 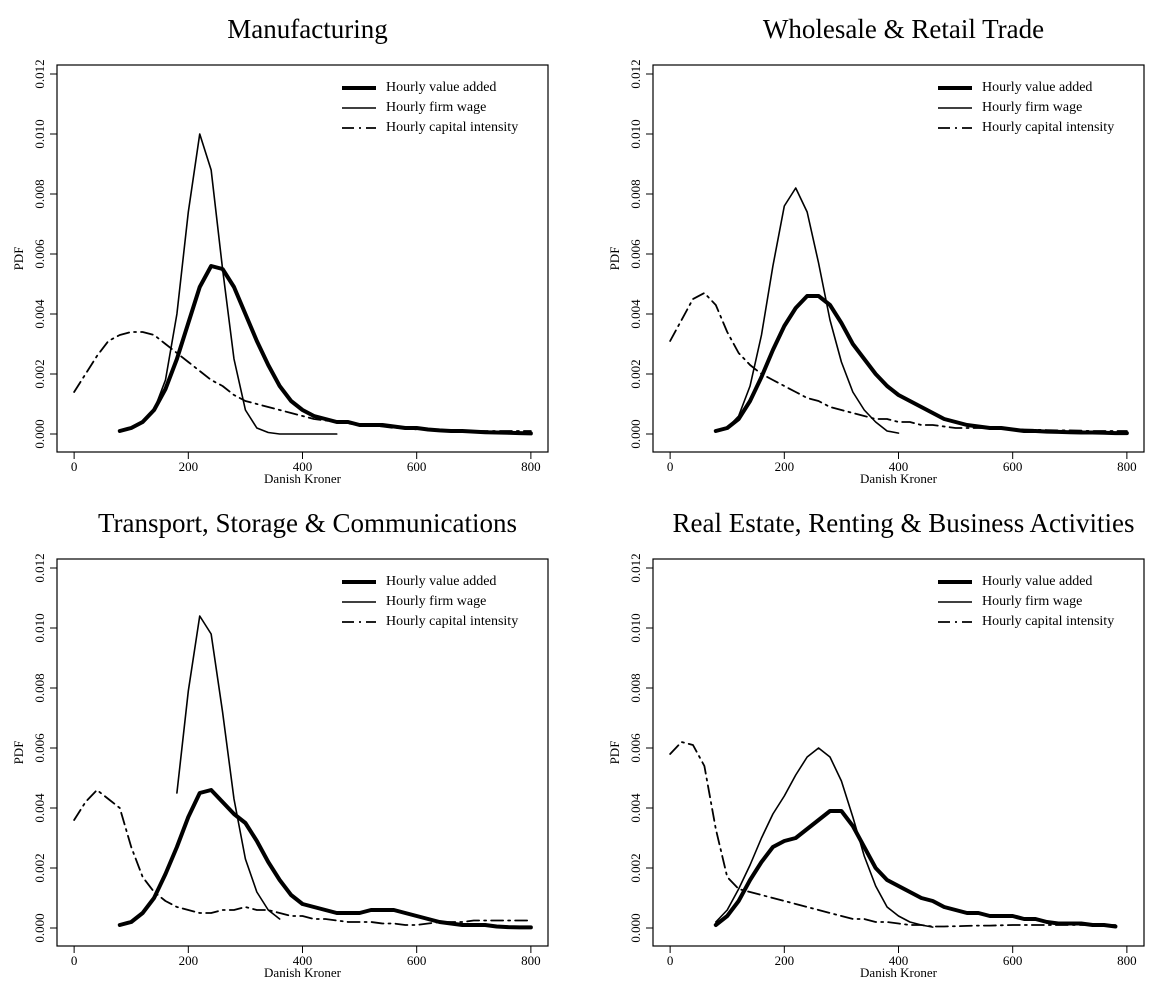 I want to click on chart-title: Transport, Storage & Communications, so click(x=307, y=523).